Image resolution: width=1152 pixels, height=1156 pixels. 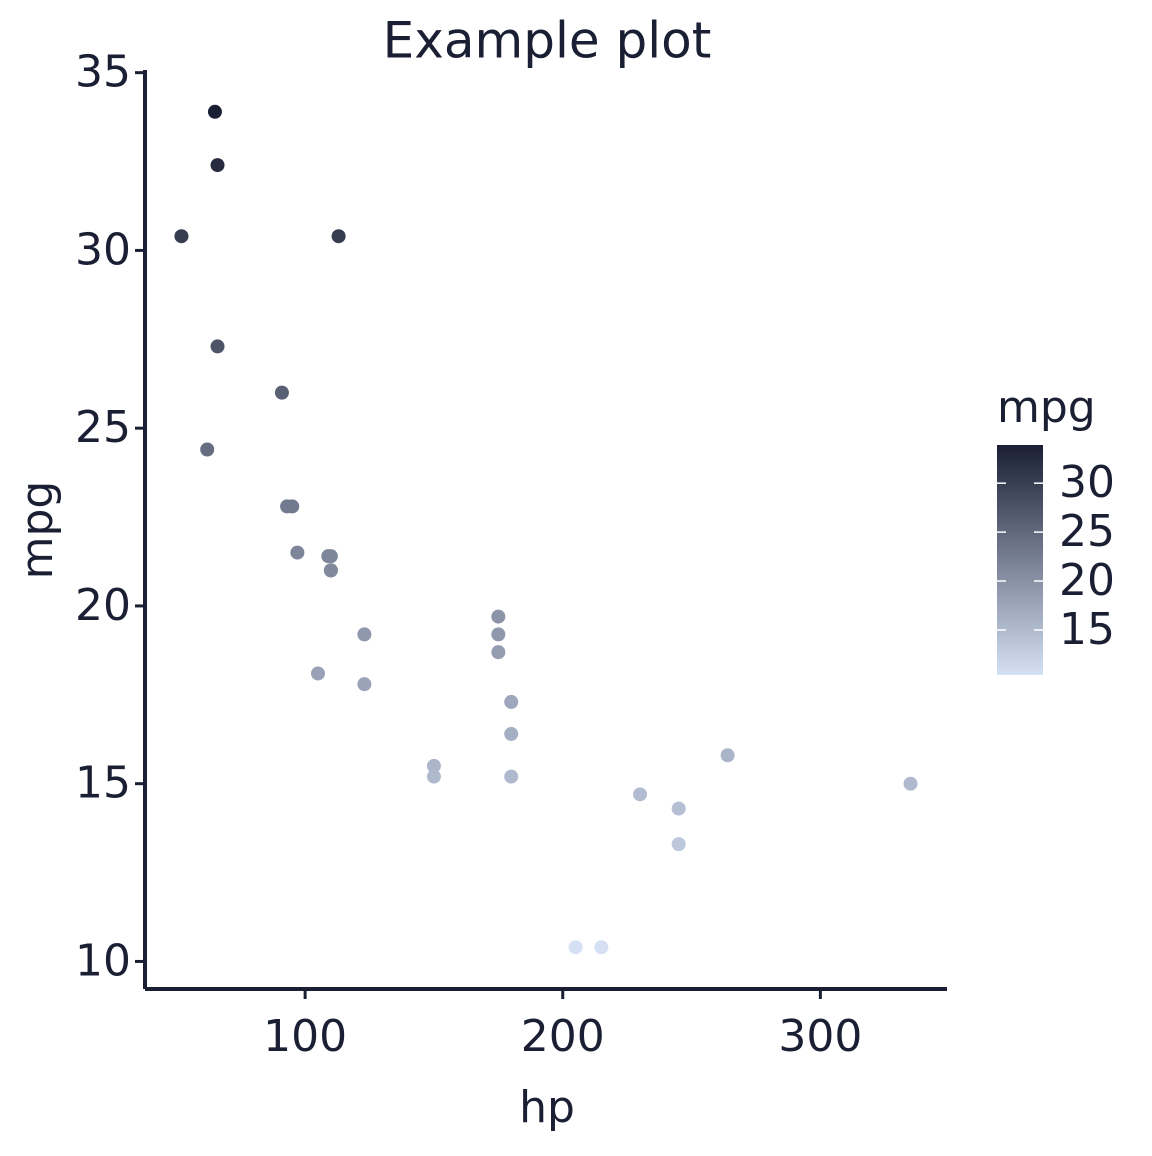 I want to click on colorbar-label: 30, so click(x=1087, y=482).